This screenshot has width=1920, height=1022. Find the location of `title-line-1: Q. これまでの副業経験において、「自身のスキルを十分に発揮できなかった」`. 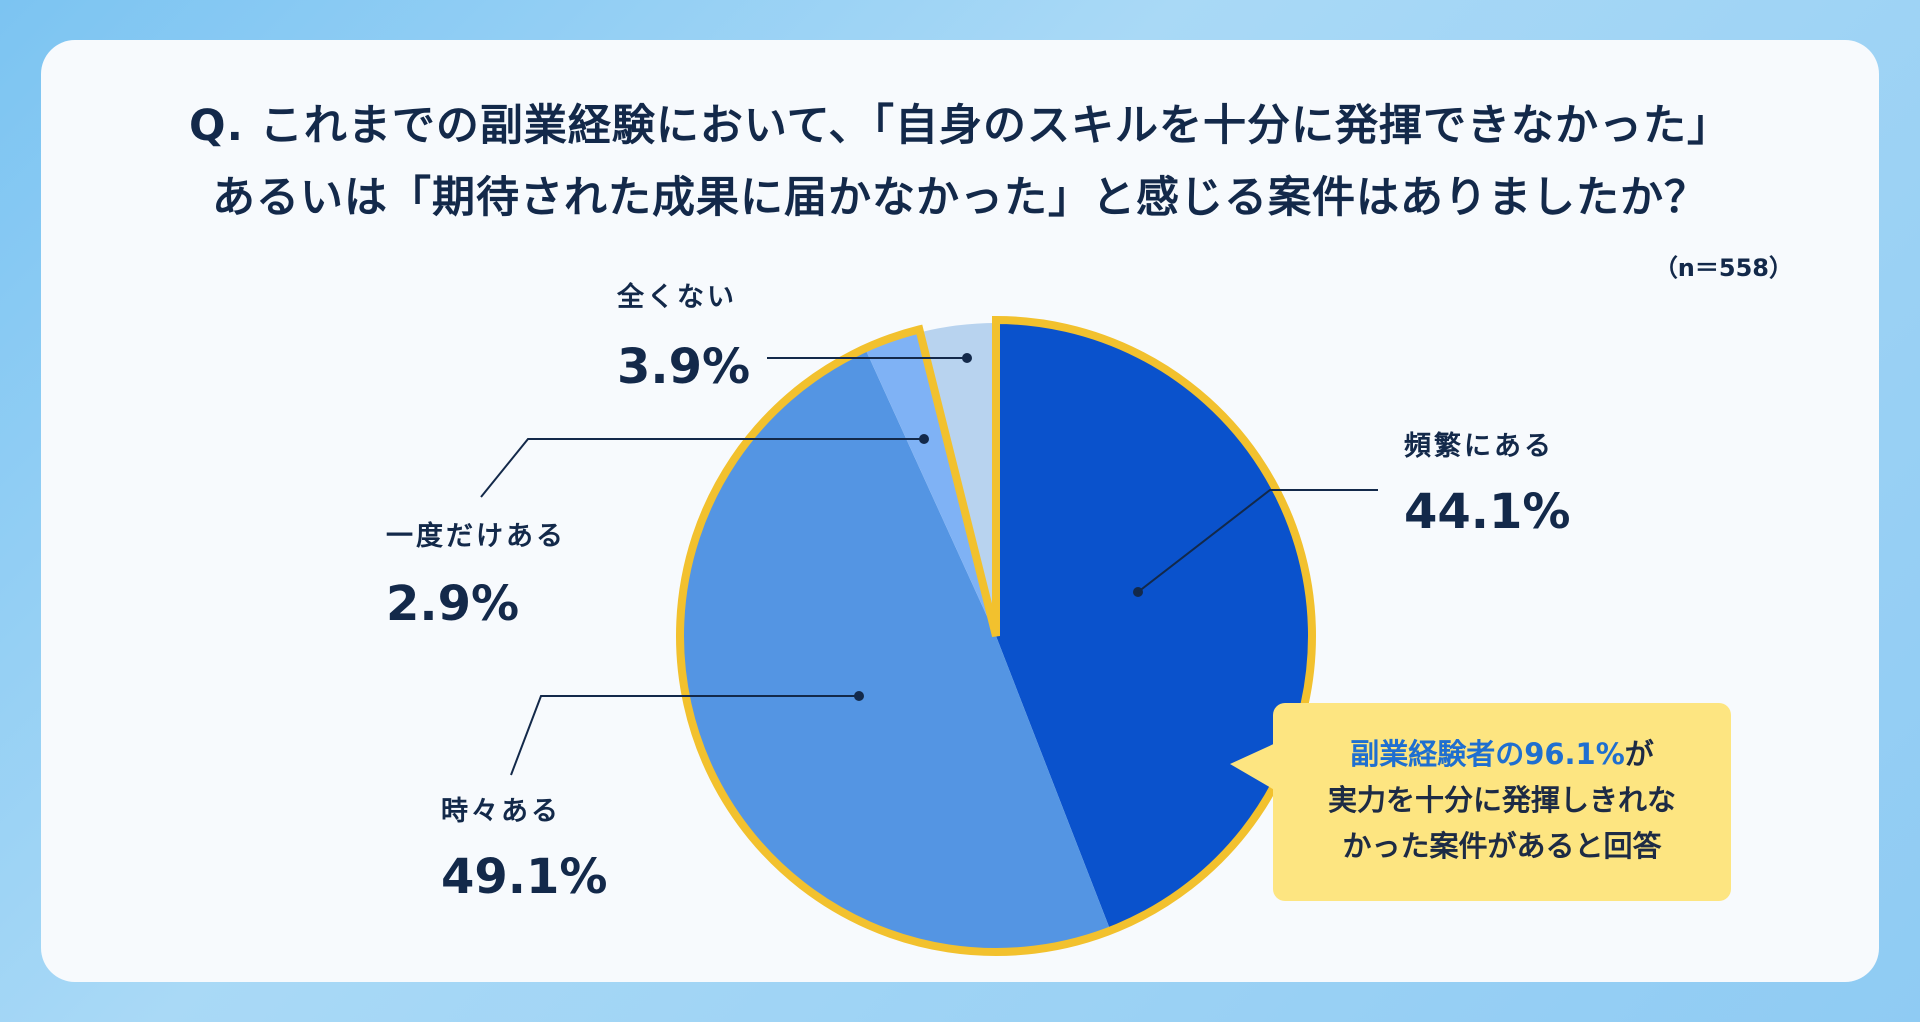

title-line-1: Q. これまでの副業経験において、「自身のスキルを十分に発揮できなかった」 is located at coordinates (960, 126).